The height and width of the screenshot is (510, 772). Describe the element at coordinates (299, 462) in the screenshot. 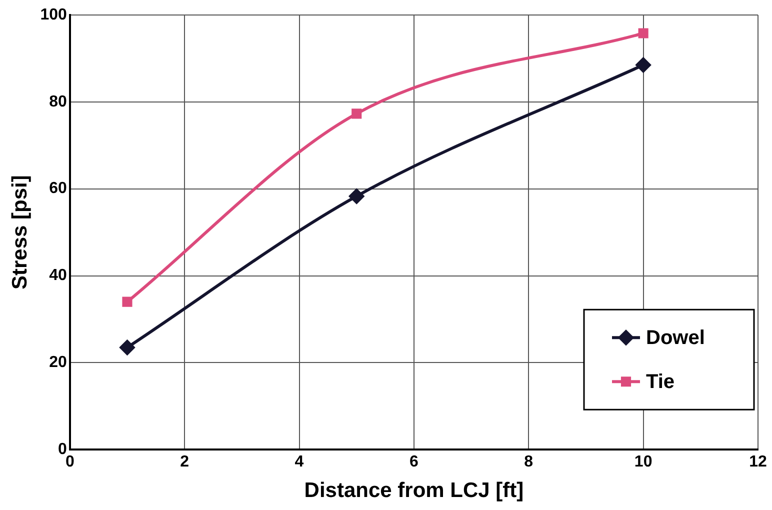

I see `x-tick-label: 4` at that location.